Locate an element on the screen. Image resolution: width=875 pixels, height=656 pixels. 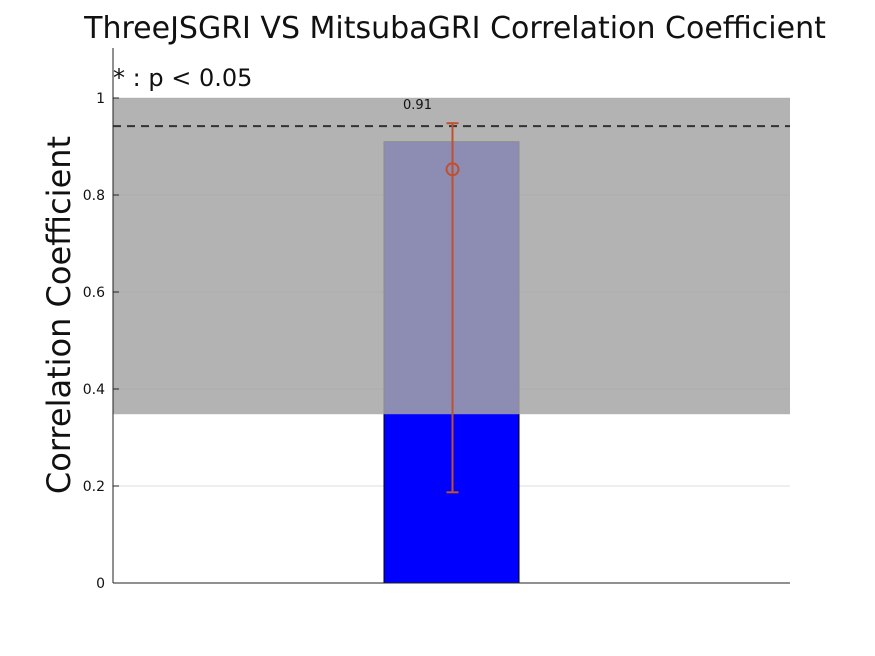
y-tick-label-4: 0.8 is located at coordinates (94, 196).